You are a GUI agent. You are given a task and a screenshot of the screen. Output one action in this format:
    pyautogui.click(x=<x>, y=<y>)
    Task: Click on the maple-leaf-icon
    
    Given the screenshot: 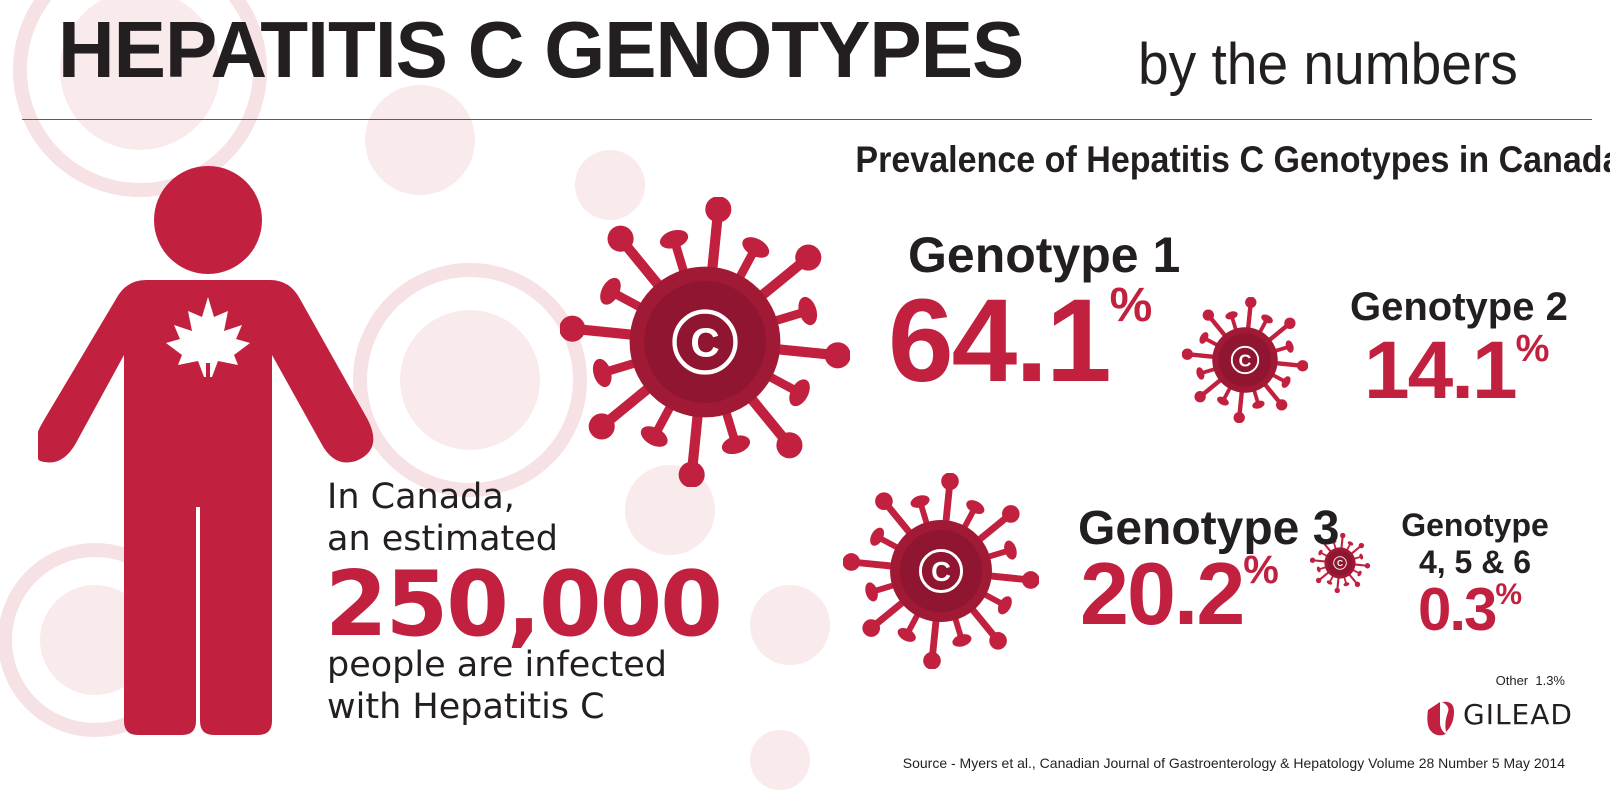 What is the action you would take?
    pyautogui.click(x=208, y=337)
    